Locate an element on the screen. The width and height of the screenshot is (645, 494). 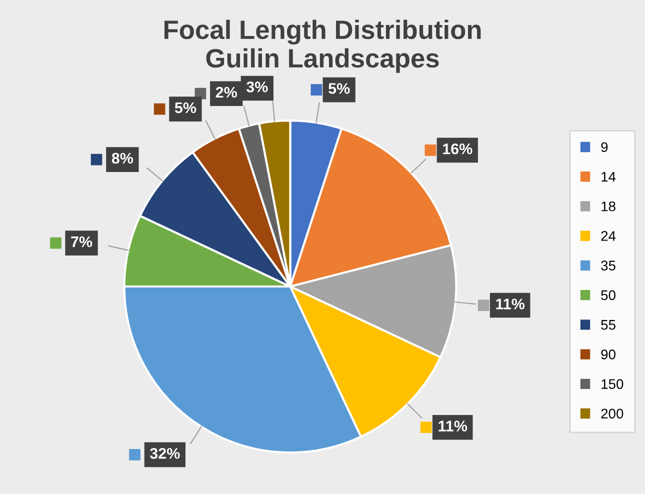
data-label: 2% is located at coordinates (226, 92).